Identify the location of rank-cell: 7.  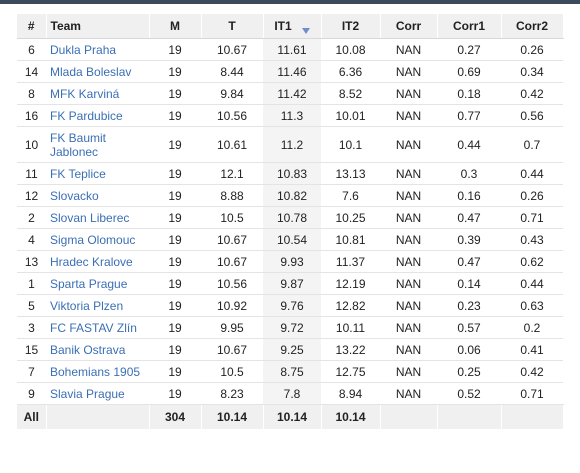
(31, 371).